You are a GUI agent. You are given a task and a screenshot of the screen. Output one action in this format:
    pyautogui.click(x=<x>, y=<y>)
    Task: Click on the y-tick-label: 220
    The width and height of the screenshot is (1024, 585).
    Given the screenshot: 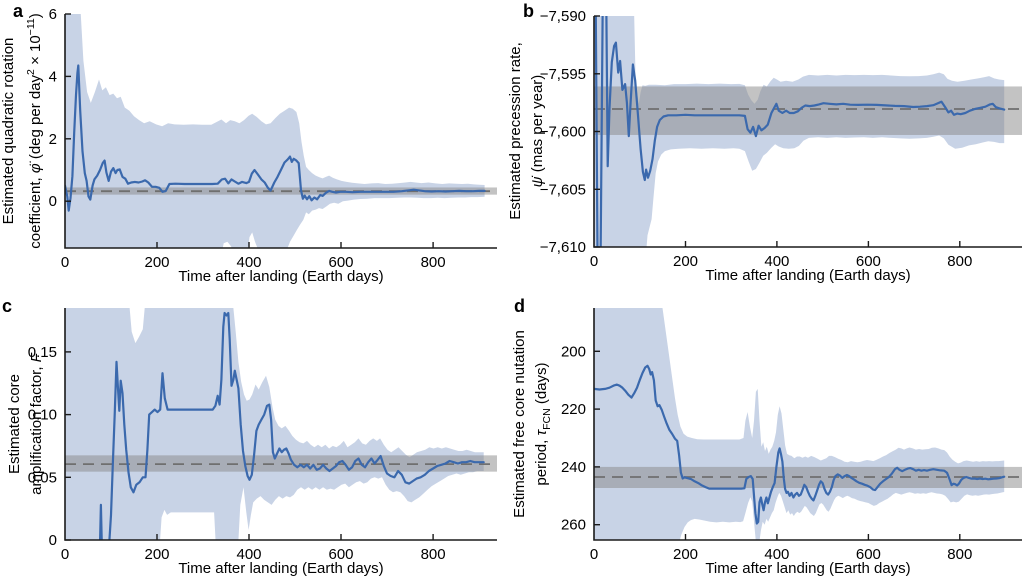 What is the action you would take?
    pyautogui.click(x=573, y=409)
    